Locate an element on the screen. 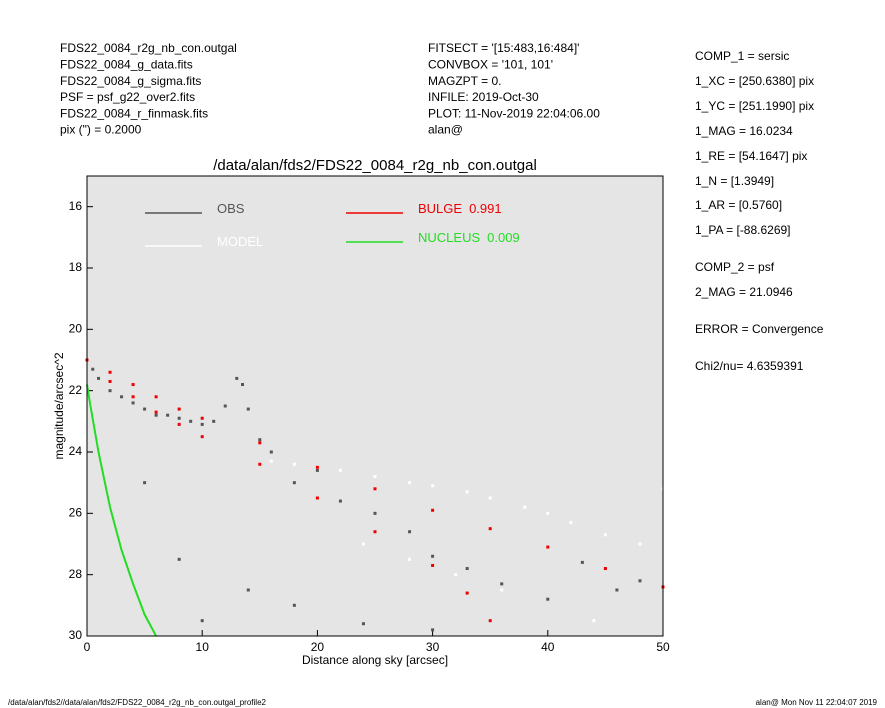  y-tick-label: 24 is located at coordinates (76, 451).